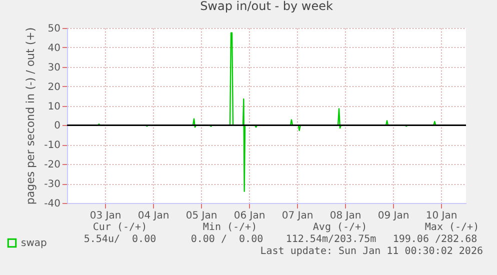 The height and width of the screenshot is (275, 497). Describe the element at coordinates (250, 216) in the screenshot. I see `x-tick-label: 06 Jan` at that location.